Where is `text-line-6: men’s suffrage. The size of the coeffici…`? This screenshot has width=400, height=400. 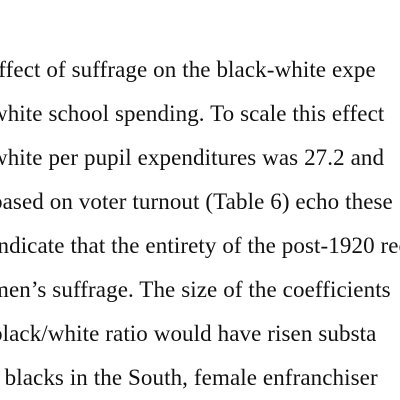 text-line-6: men’s suffrage. The size of the coeffici… is located at coordinates (200, 290).